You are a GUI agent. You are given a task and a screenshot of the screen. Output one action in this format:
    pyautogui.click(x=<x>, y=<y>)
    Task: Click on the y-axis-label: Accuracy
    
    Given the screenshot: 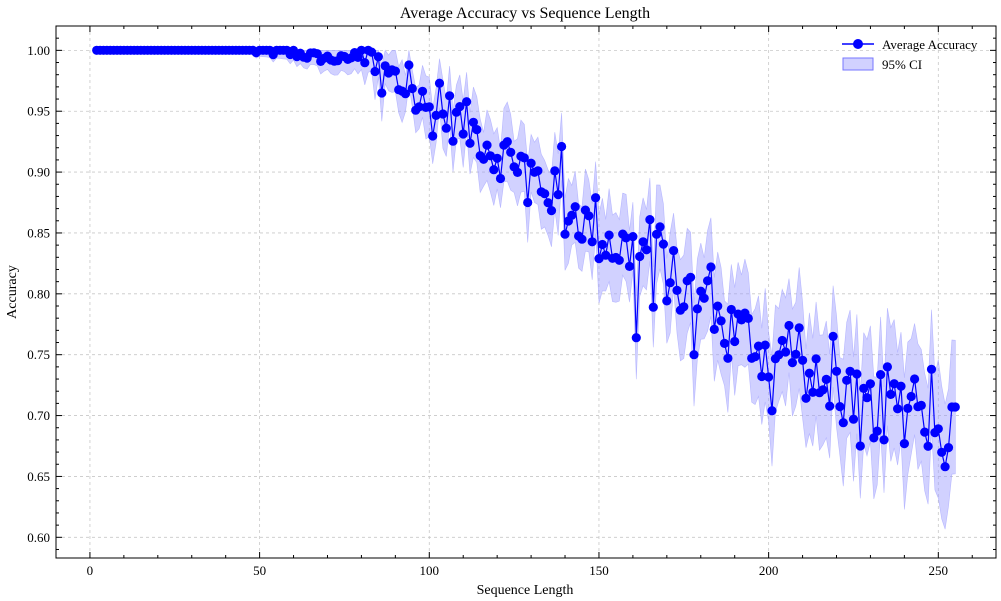 What is the action you would take?
    pyautogui.click(x=12, y=292)
    